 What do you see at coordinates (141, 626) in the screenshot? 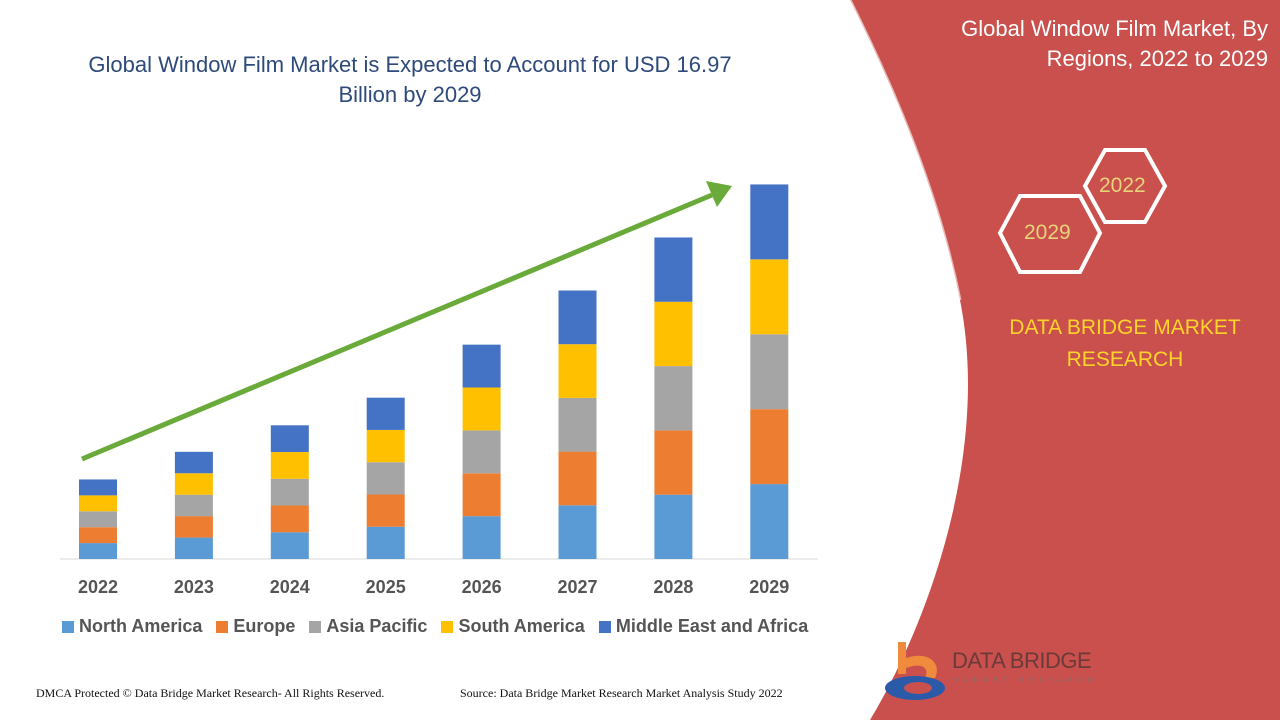
I see `legend-label: North America` at bounding box center [141, 626].